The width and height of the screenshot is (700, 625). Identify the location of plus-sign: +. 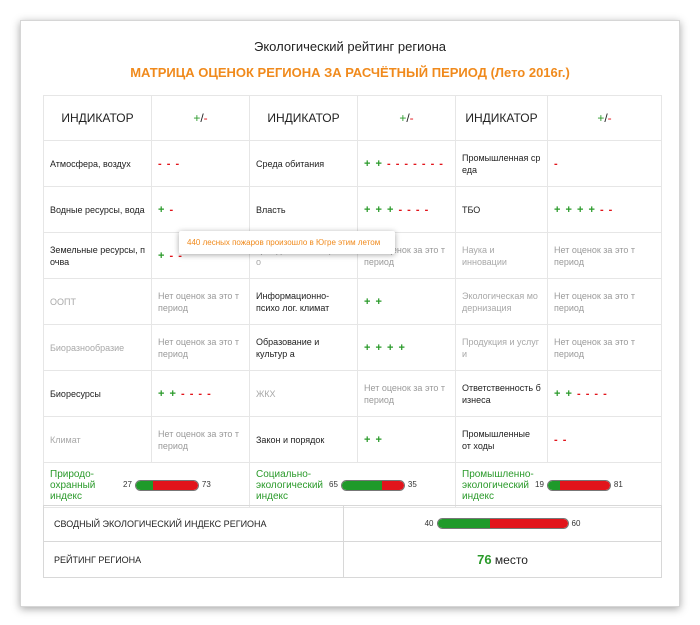
(197, 118).